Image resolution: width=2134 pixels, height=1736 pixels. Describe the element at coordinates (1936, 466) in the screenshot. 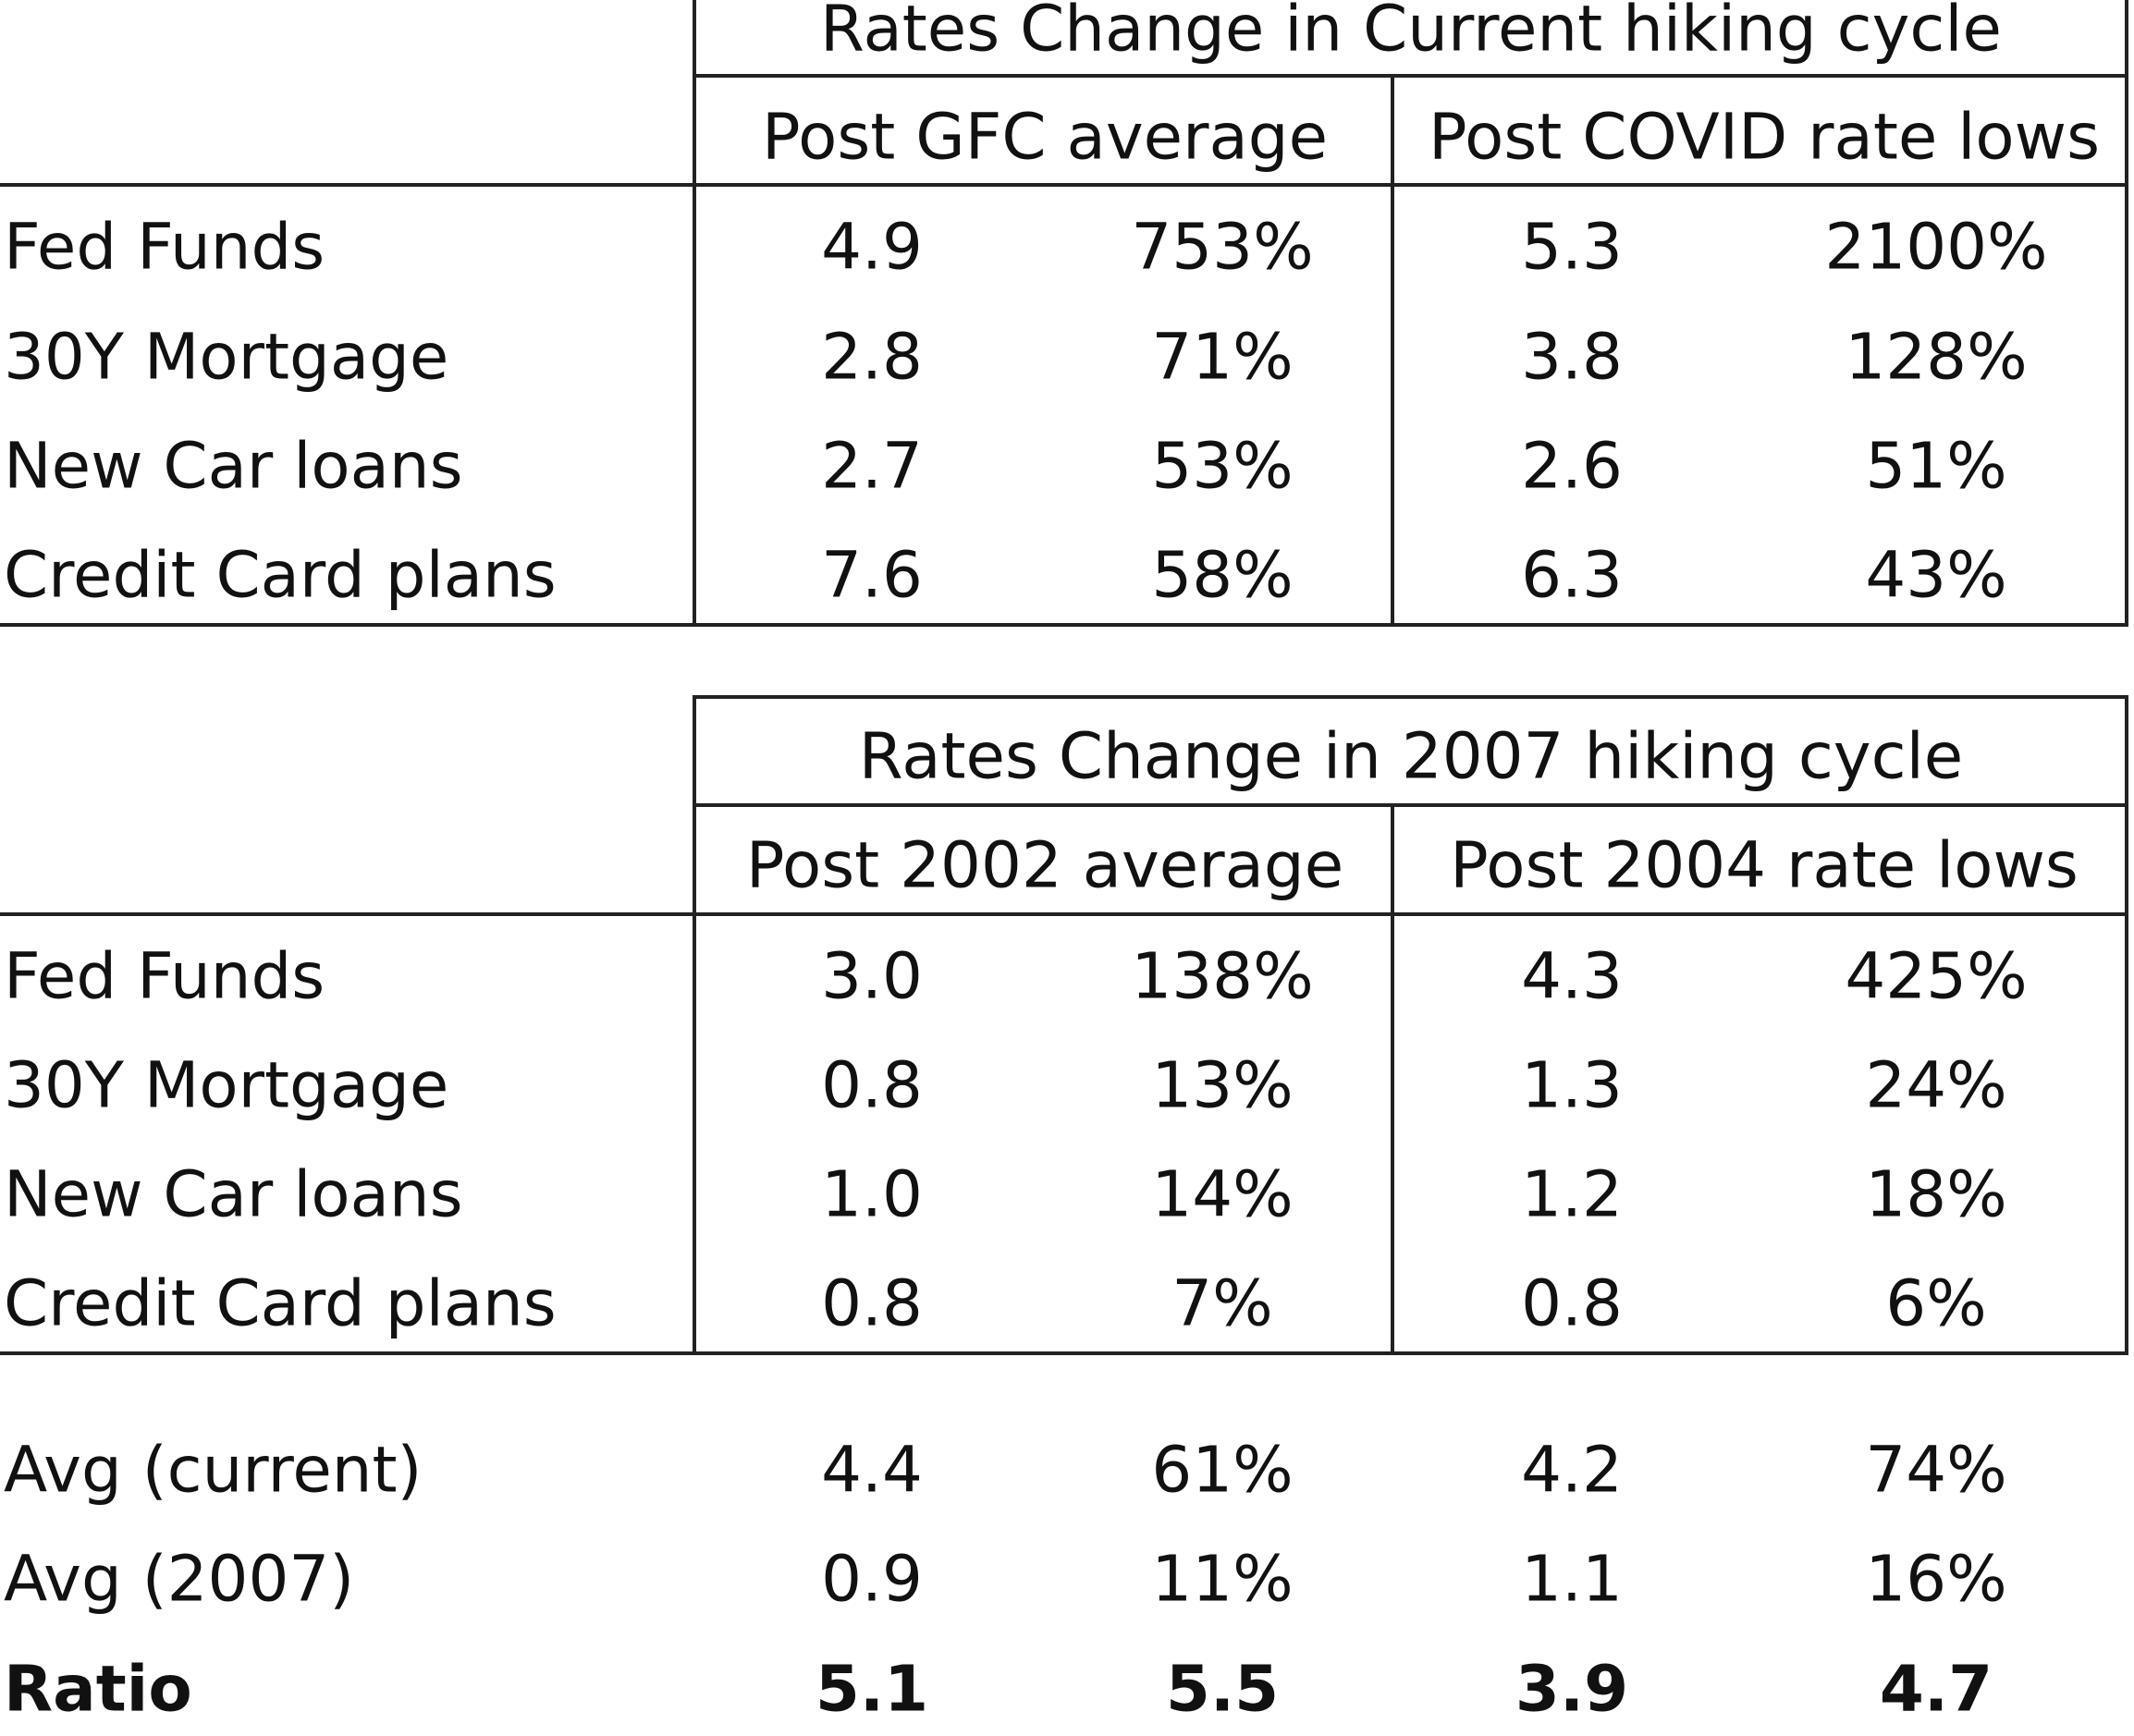

I see `t1-cell: 51%` at that location.